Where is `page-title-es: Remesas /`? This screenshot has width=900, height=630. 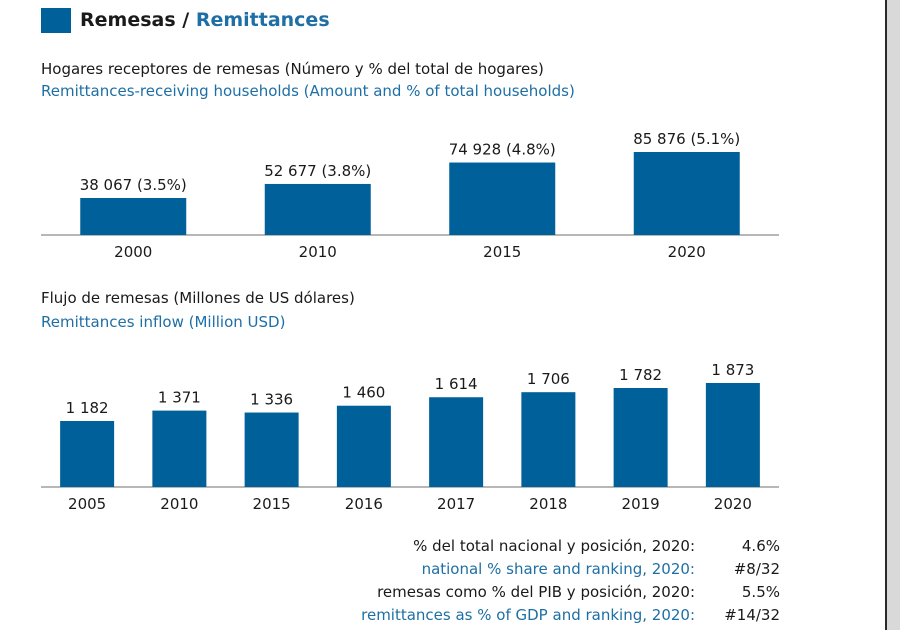
page-title-es: Remesas / is located at coordinates (135, 20).